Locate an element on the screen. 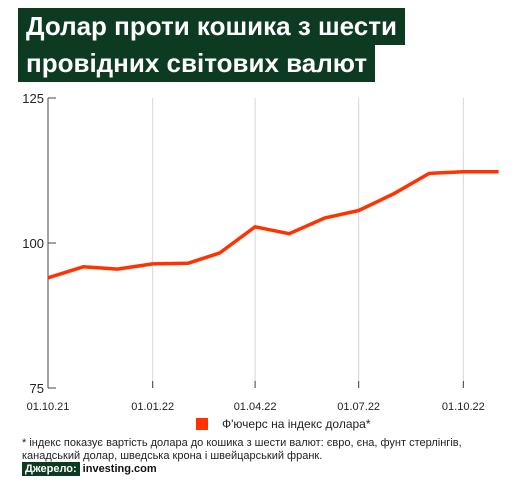 The height and width of the screenshot is (484, 527). source-link: investing.com is located at coordinates (119, 469).